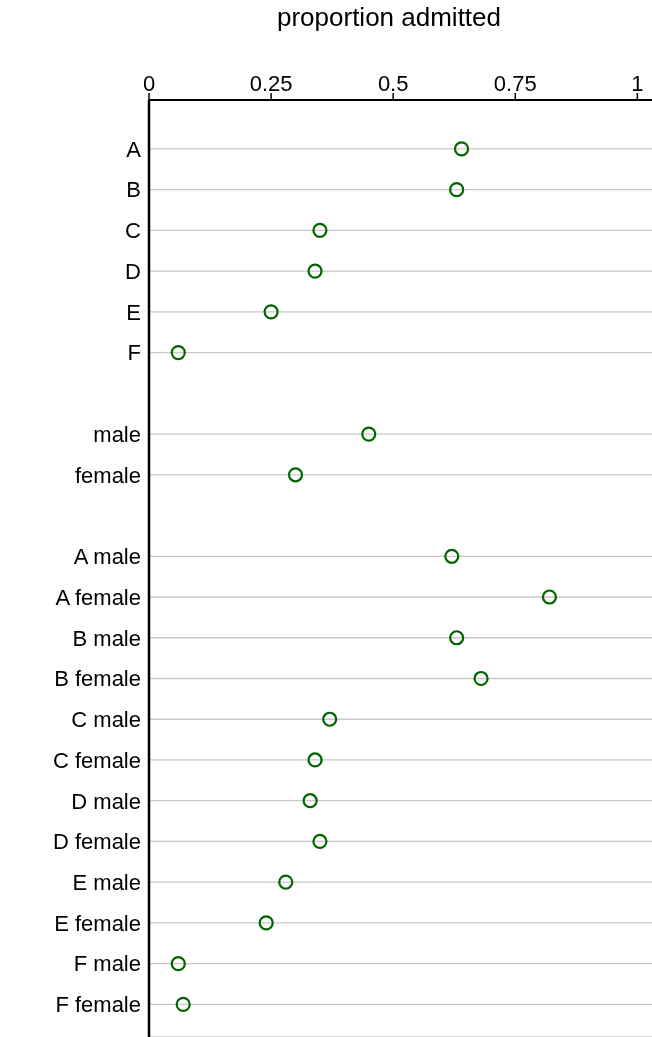  What do you see at coordinates (97, 679) in the screenshot?
I see `y-tick-label: B female` at bounding box center [97, 679].